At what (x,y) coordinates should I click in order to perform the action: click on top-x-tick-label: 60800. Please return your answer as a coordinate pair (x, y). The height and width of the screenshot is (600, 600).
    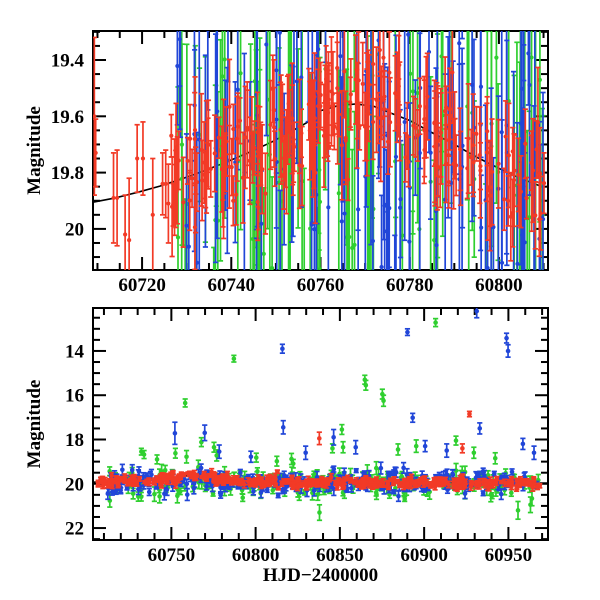
    Looking at the image, I should click on (499, 285).